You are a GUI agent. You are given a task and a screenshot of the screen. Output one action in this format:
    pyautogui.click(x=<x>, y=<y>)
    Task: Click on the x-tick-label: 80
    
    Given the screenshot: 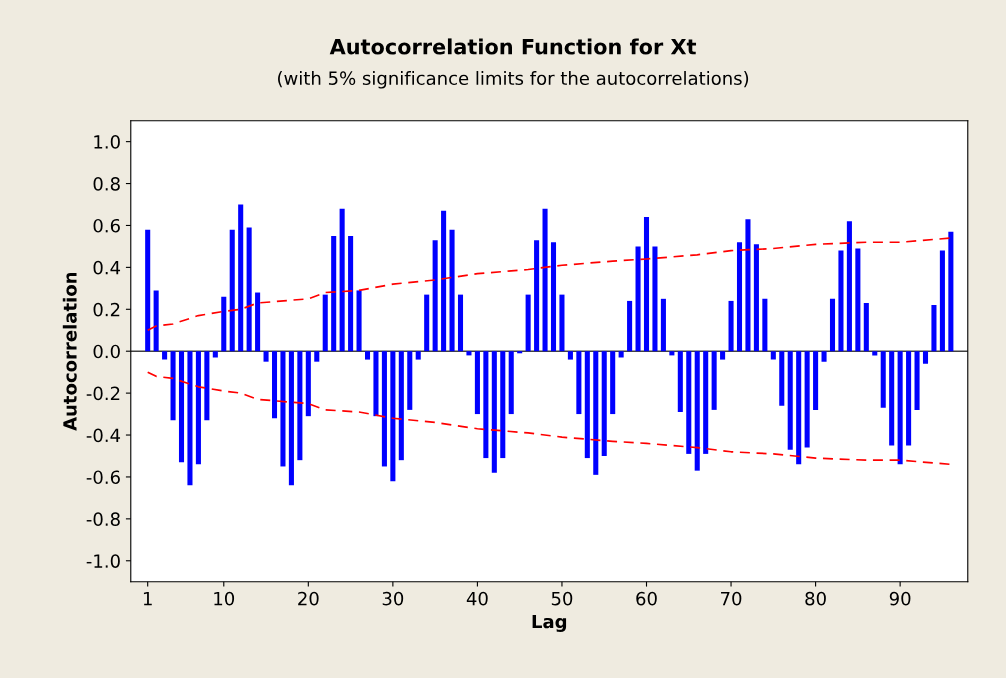 What is the action you would take?
    pyautogui.click(x=815, y=598)
    